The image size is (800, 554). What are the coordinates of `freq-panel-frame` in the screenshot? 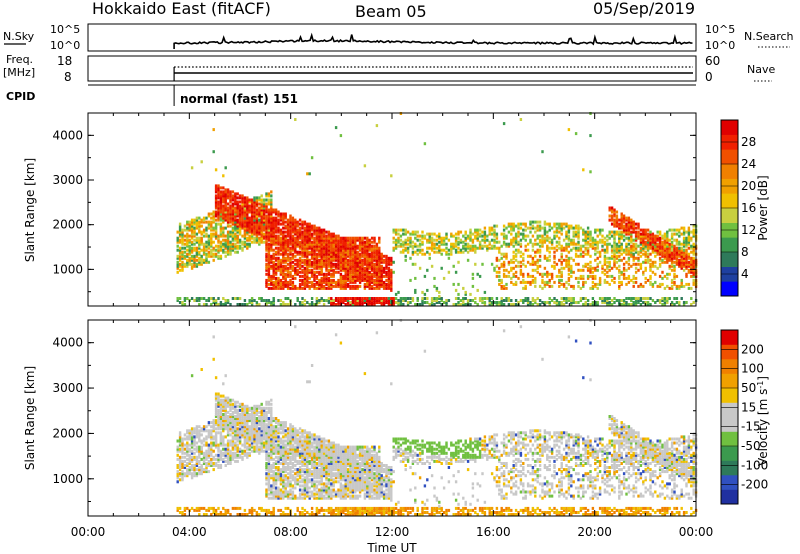 It's located at (392, 68).